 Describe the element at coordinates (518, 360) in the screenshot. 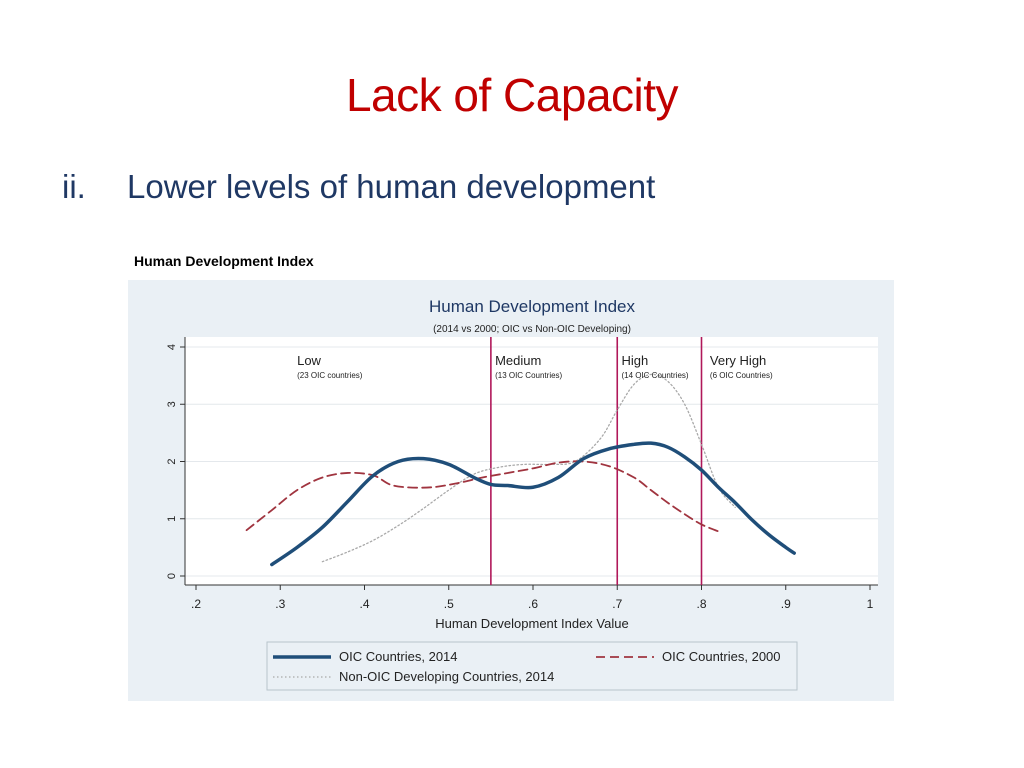

I see `category-label: Medium` at that location.